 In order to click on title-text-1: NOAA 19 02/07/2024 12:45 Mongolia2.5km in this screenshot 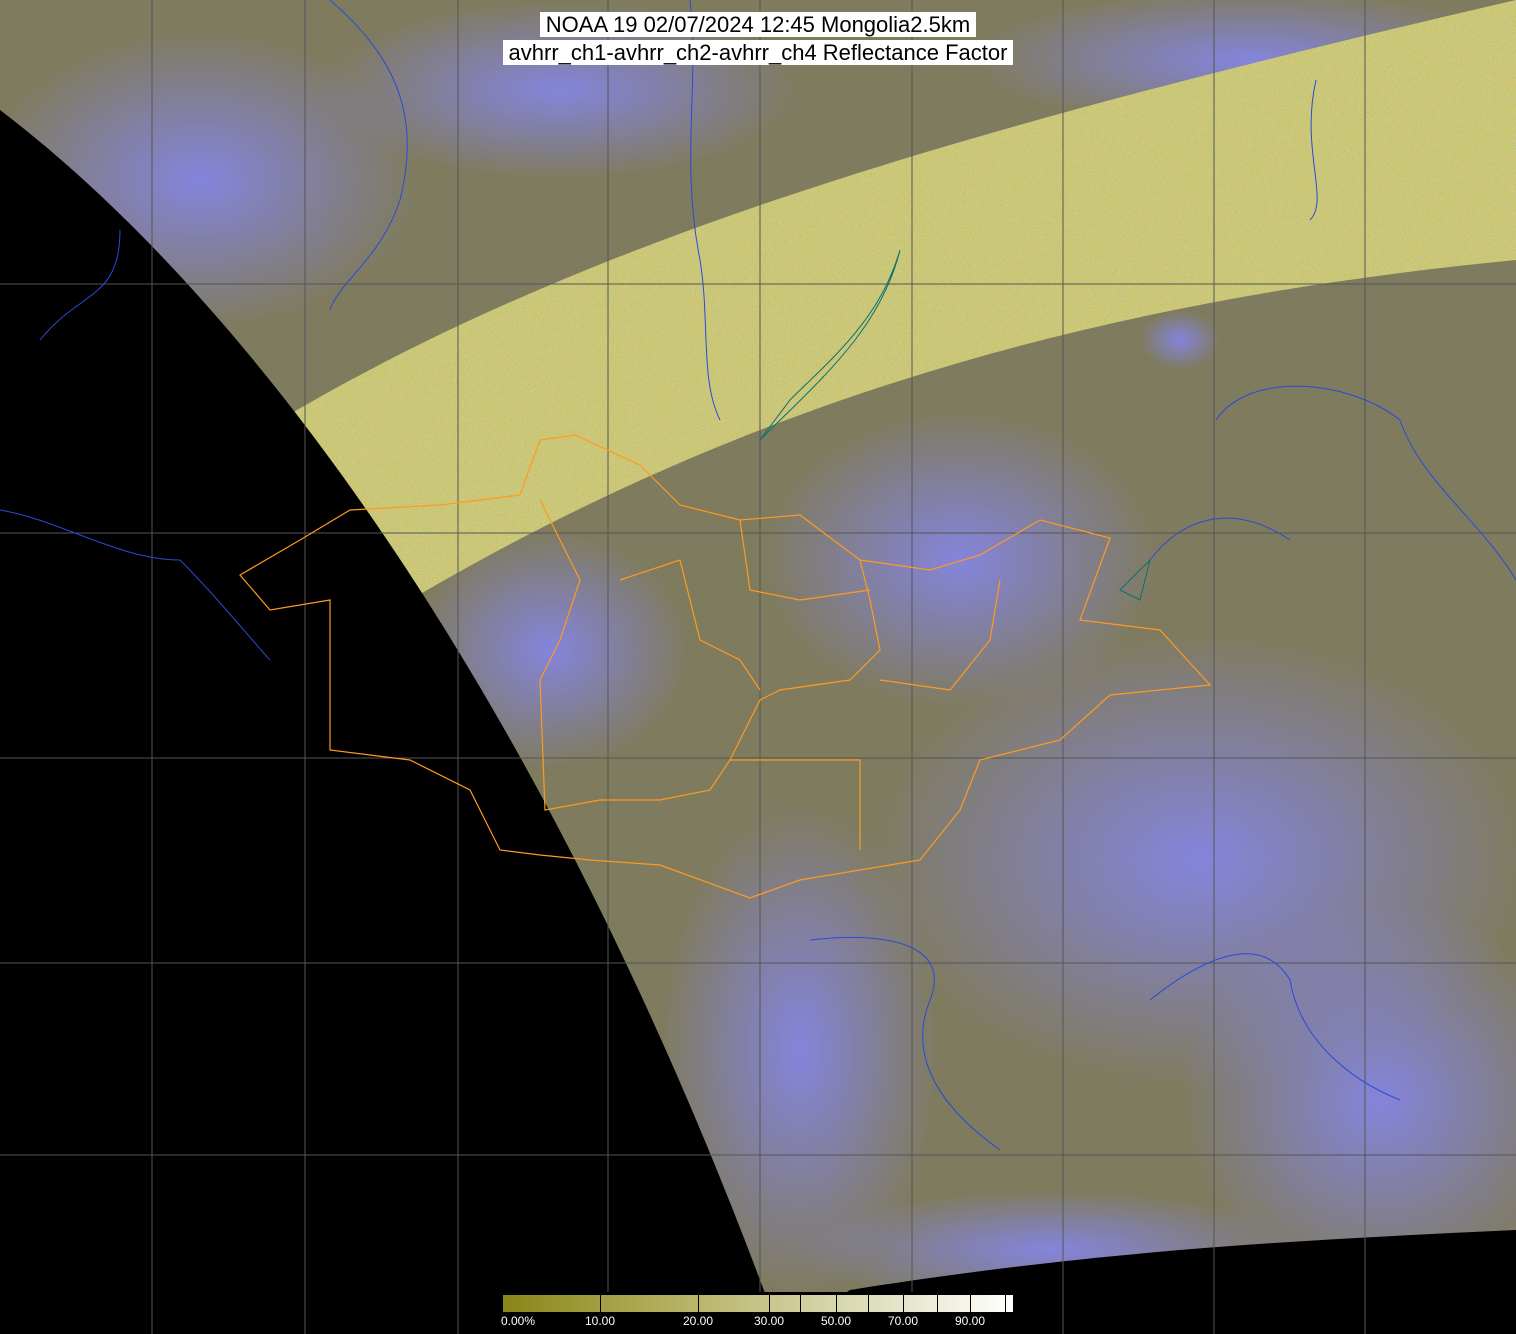, I will do `click(758, 24)`.